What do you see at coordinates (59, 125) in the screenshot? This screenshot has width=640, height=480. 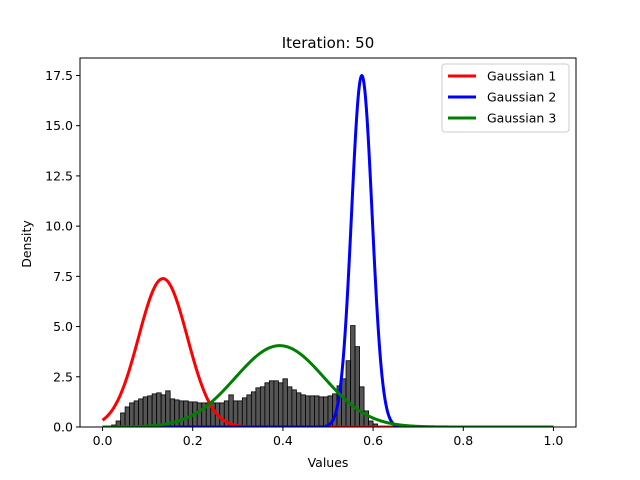 I see `y-tick-label: 15.0` at bounding box center [59, 125].